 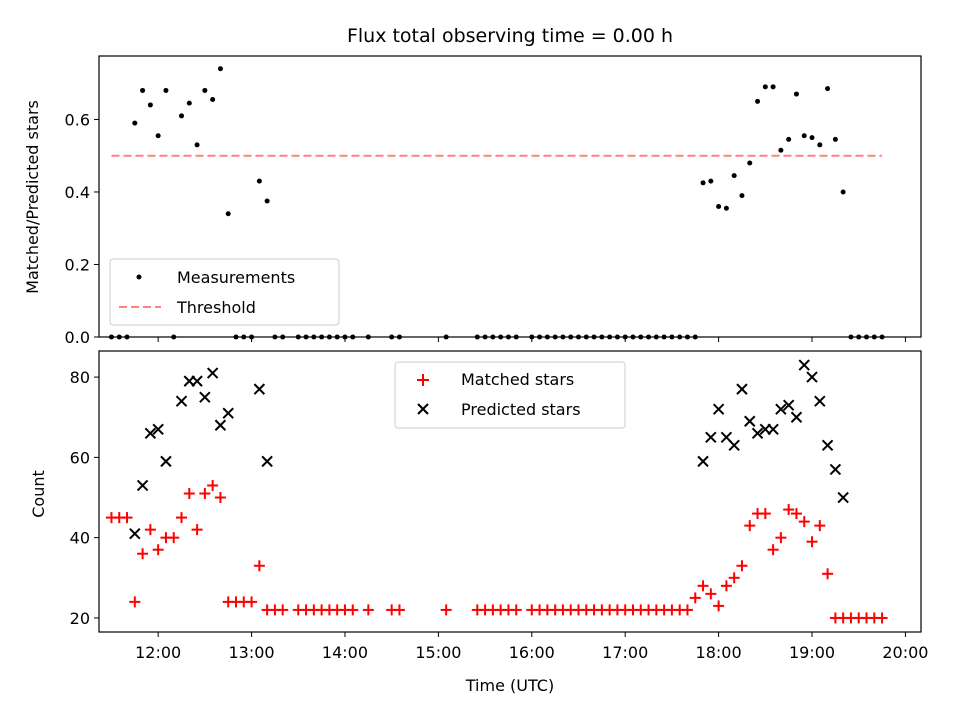 What do you see at coordinates (84, 498) in the screenshot?
I see `bottom-y-ticks: 20 40 60 80` at bounding box center [84, 498].